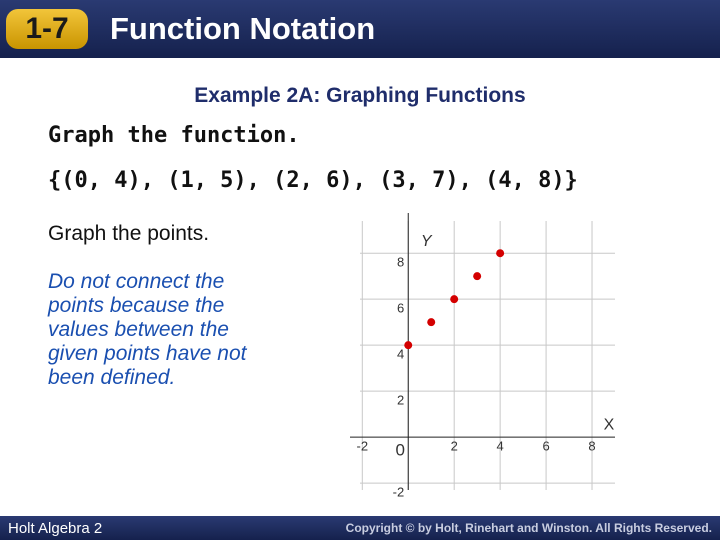 The width and height of the screenshot is (720, 540). I want to click on footer-left: Holt Algebra 2, so click(55, 528).